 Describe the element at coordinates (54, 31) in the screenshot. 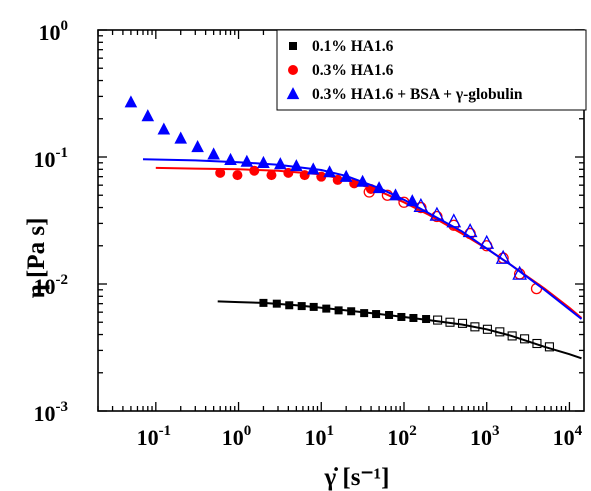

I see `y-tick-label: 10⁰` at that location.